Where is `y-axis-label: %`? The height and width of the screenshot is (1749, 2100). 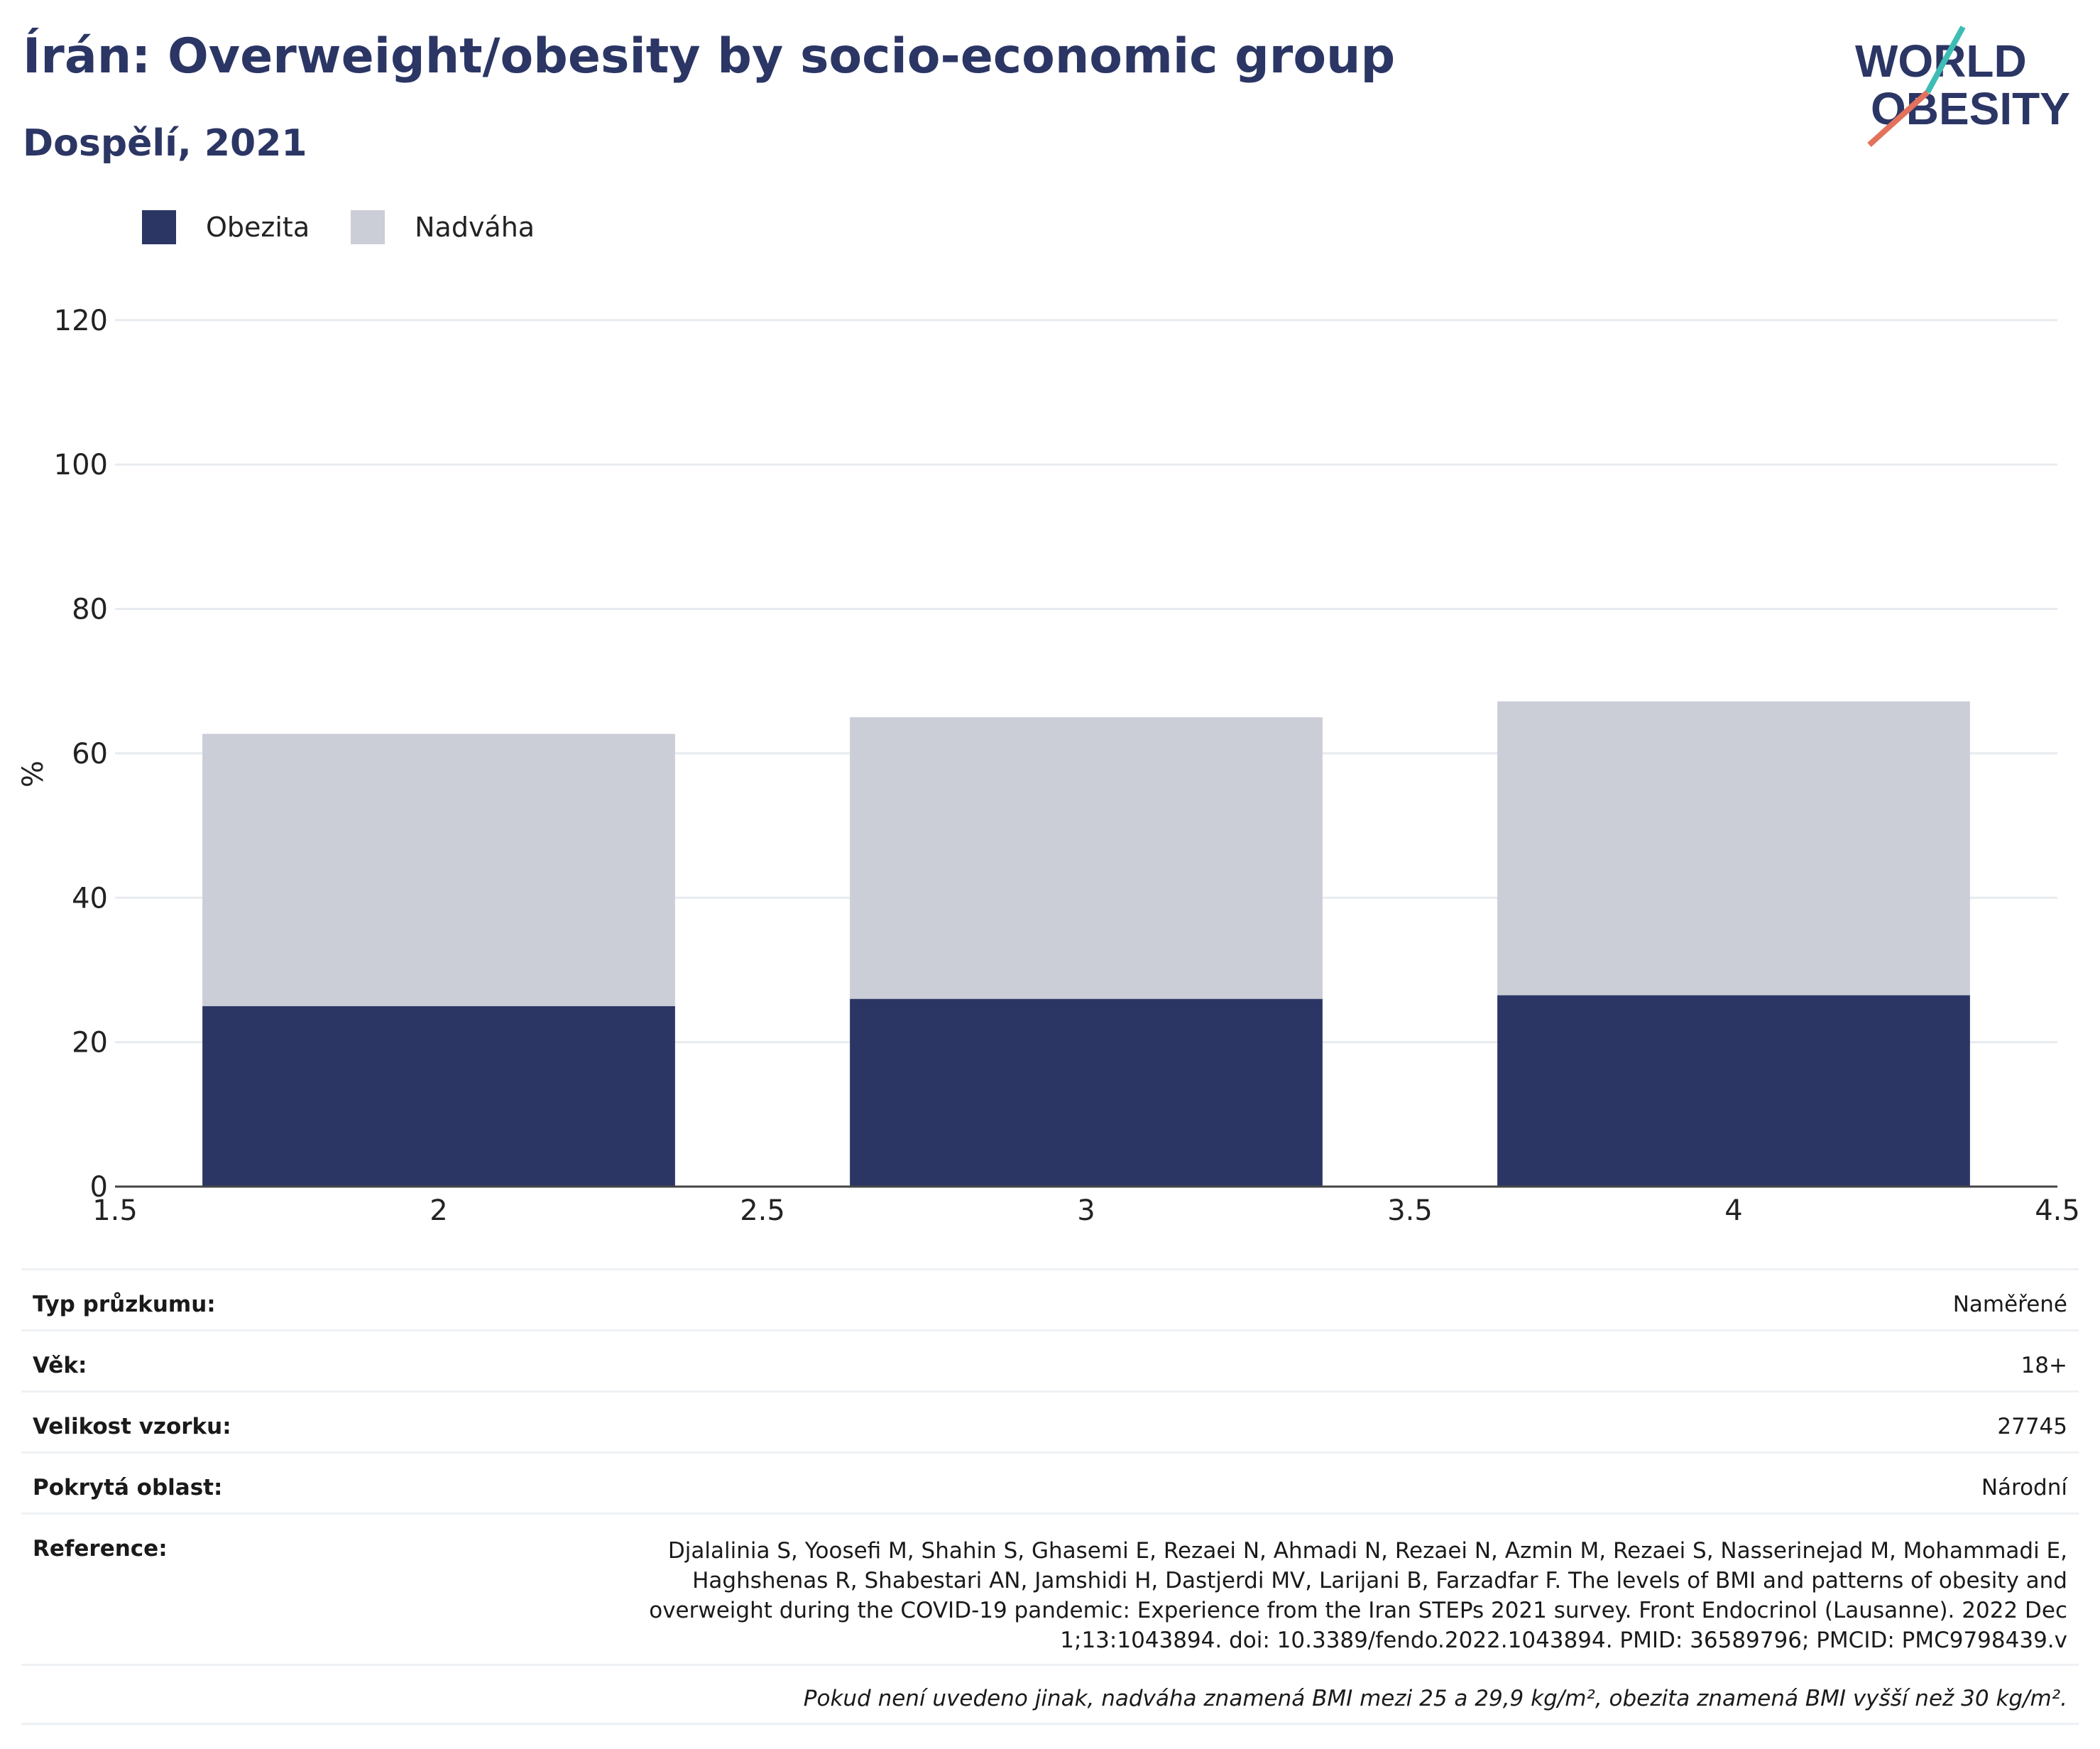 y-axis-label: % is located at coordinates (33, 774).